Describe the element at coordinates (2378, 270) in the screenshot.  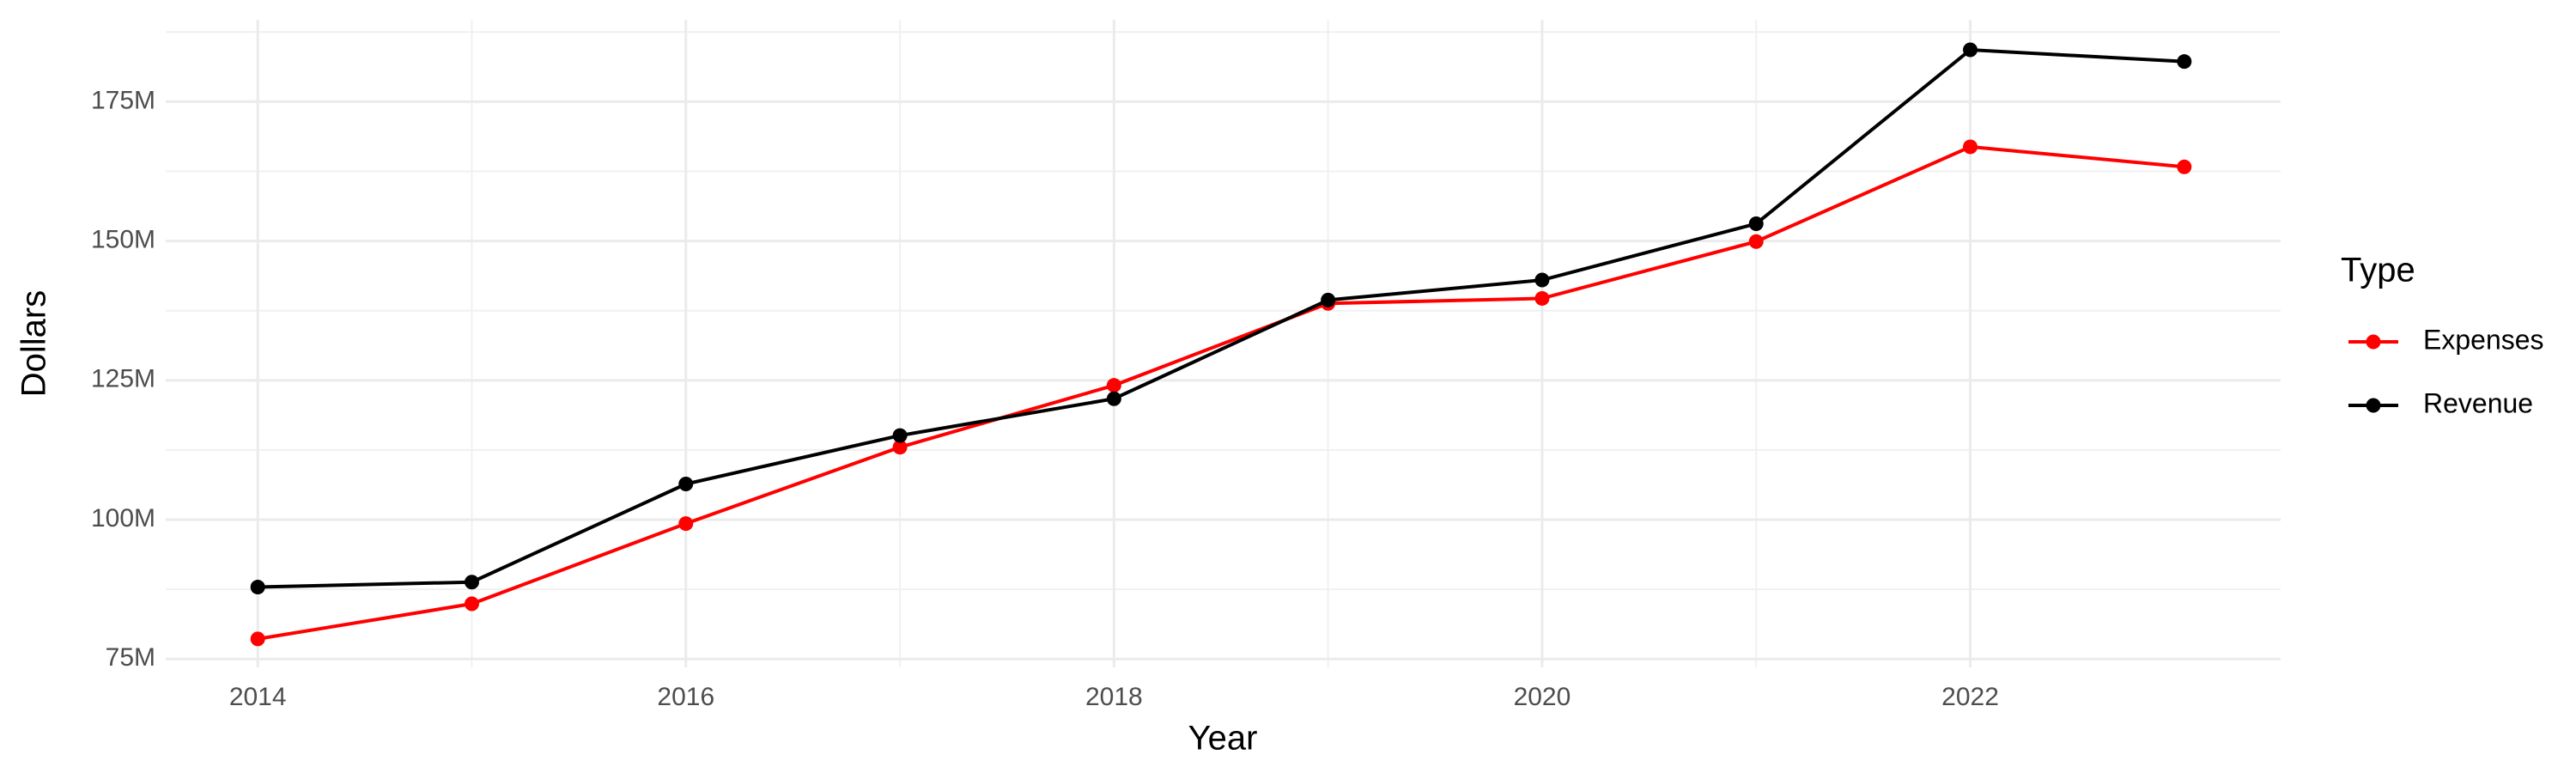
I see `legend-title: Type` at that location.